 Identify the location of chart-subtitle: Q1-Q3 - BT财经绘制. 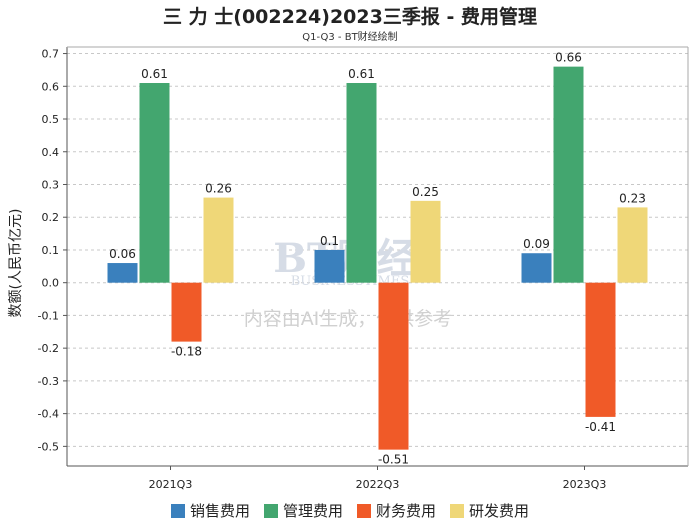
(350, 37).